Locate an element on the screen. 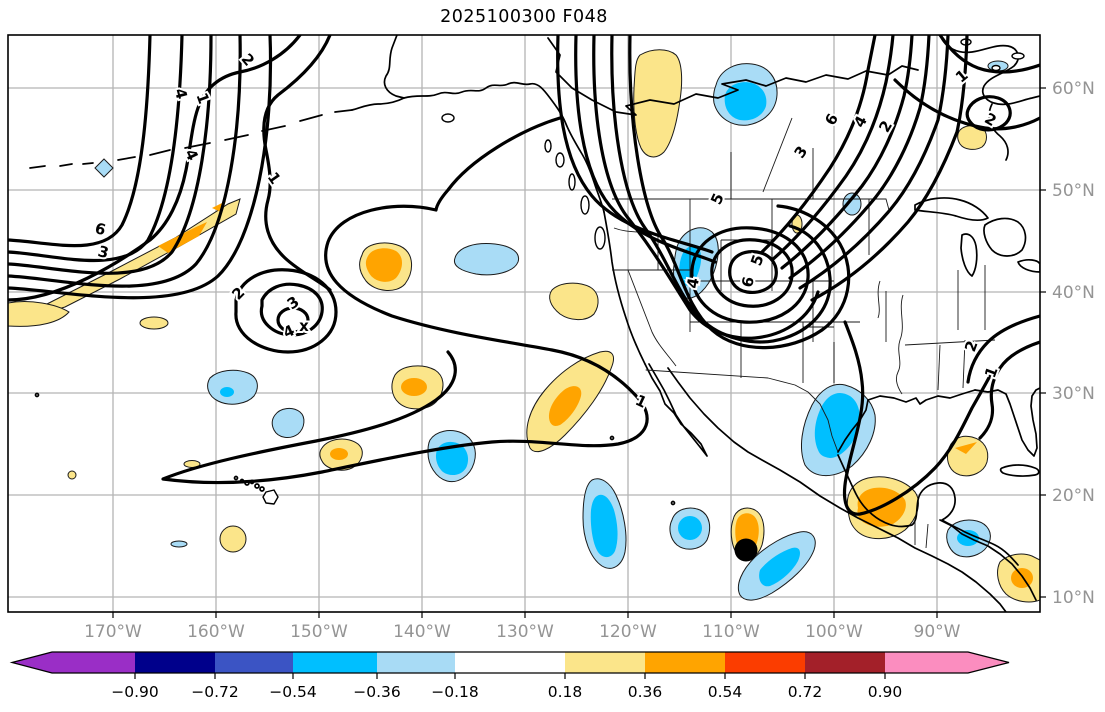 This screenshot has width=1105, height=712. x-tick-label: 100°W is located at coordinates (834, 632).